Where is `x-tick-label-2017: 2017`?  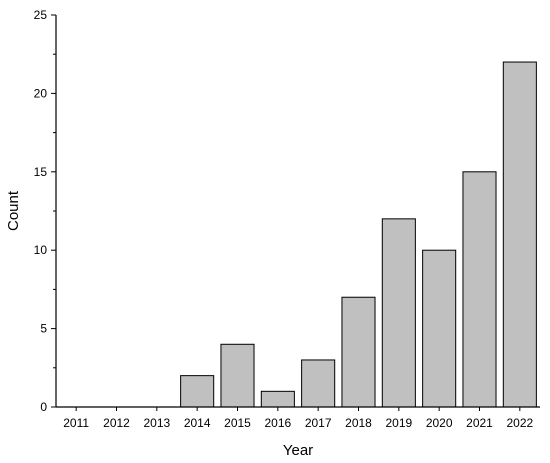
x-tick-label-2017: 2017 is located at coordinates (318, 423).